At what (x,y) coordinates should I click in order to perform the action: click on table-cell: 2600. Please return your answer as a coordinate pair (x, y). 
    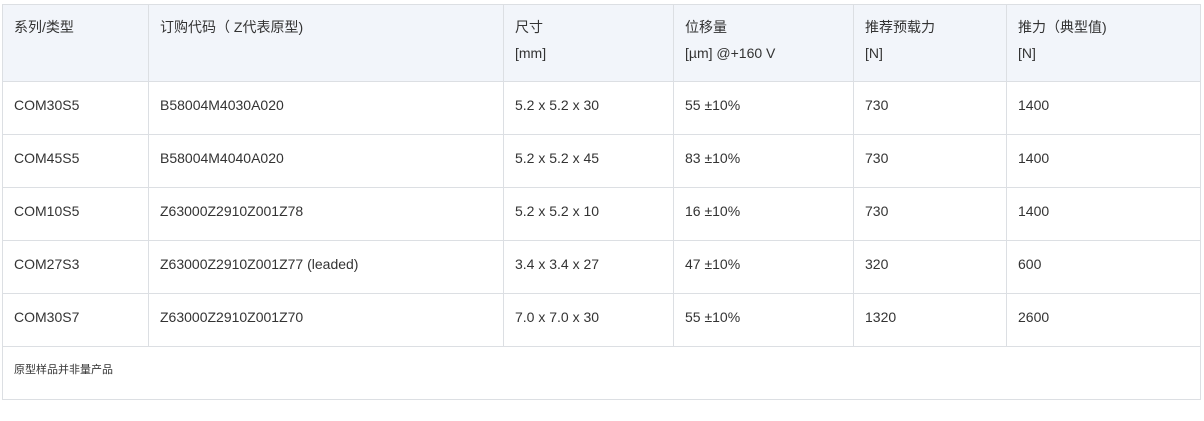
    Looking at the image, I should click on (1103, 320).